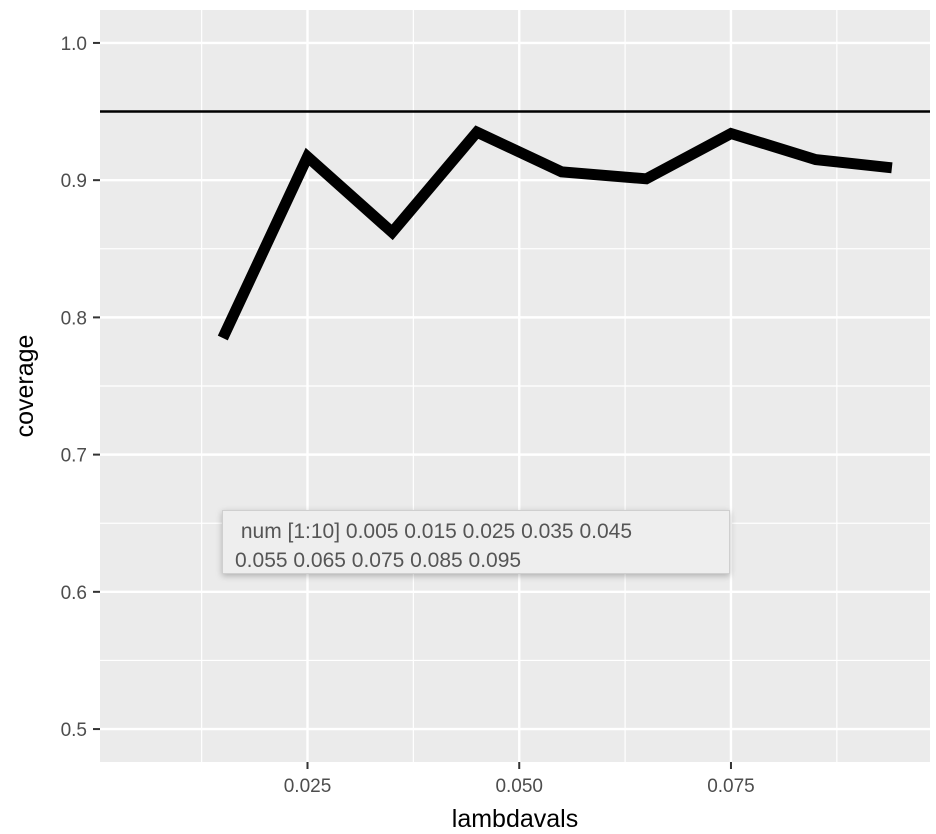 This screenshot has height=834, width=936. What do you see at coordinates (74, 456) in the screenshot?
I see `y-tick-label: 0.7` at bounding box center [74, 456].